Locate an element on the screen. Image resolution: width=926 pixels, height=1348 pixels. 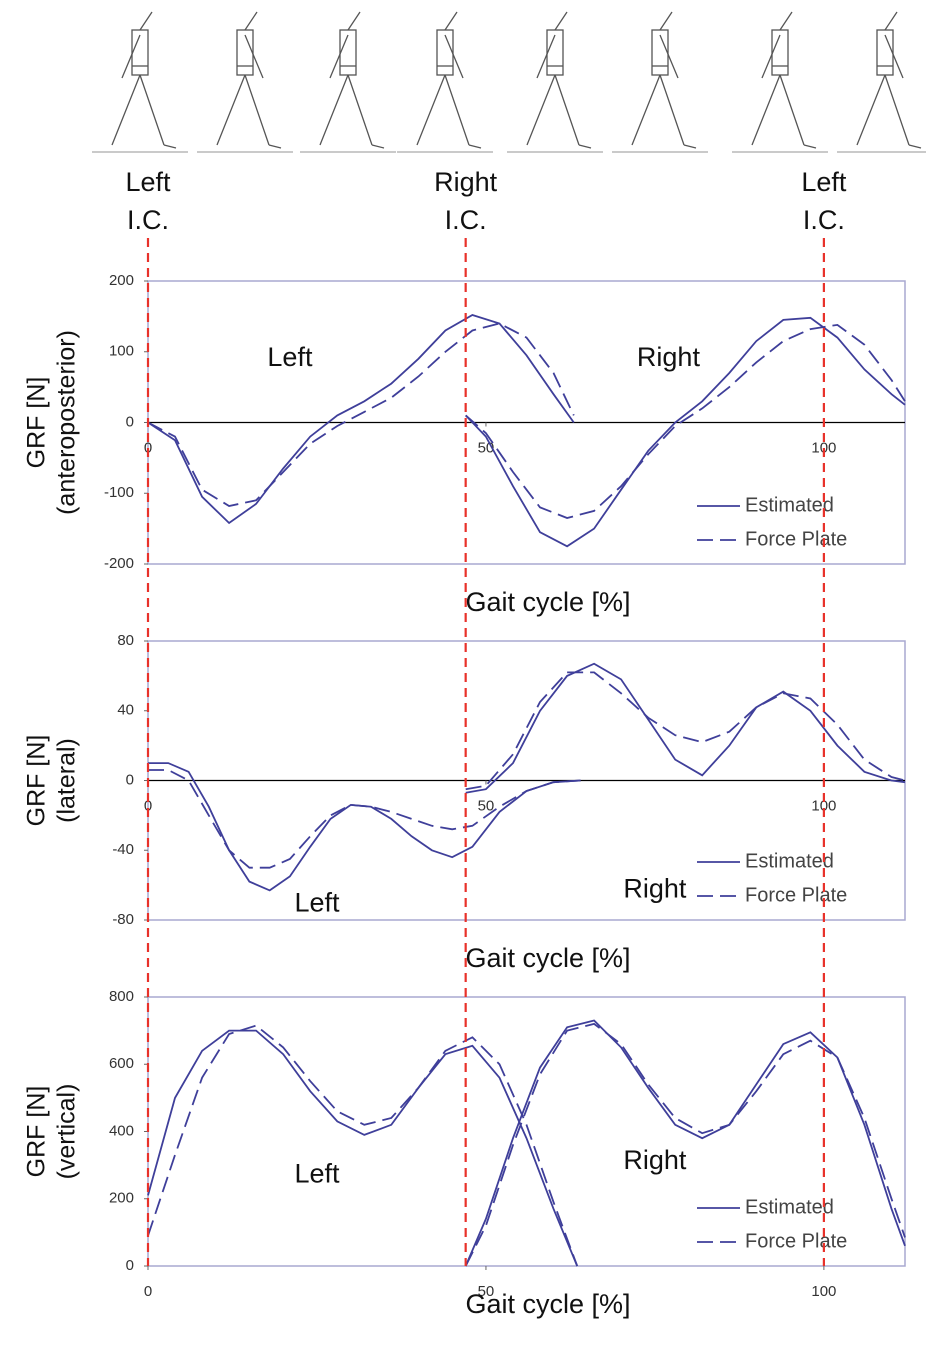
y-axis-label: (anteroposterior) is located at coordinates (67, 422).